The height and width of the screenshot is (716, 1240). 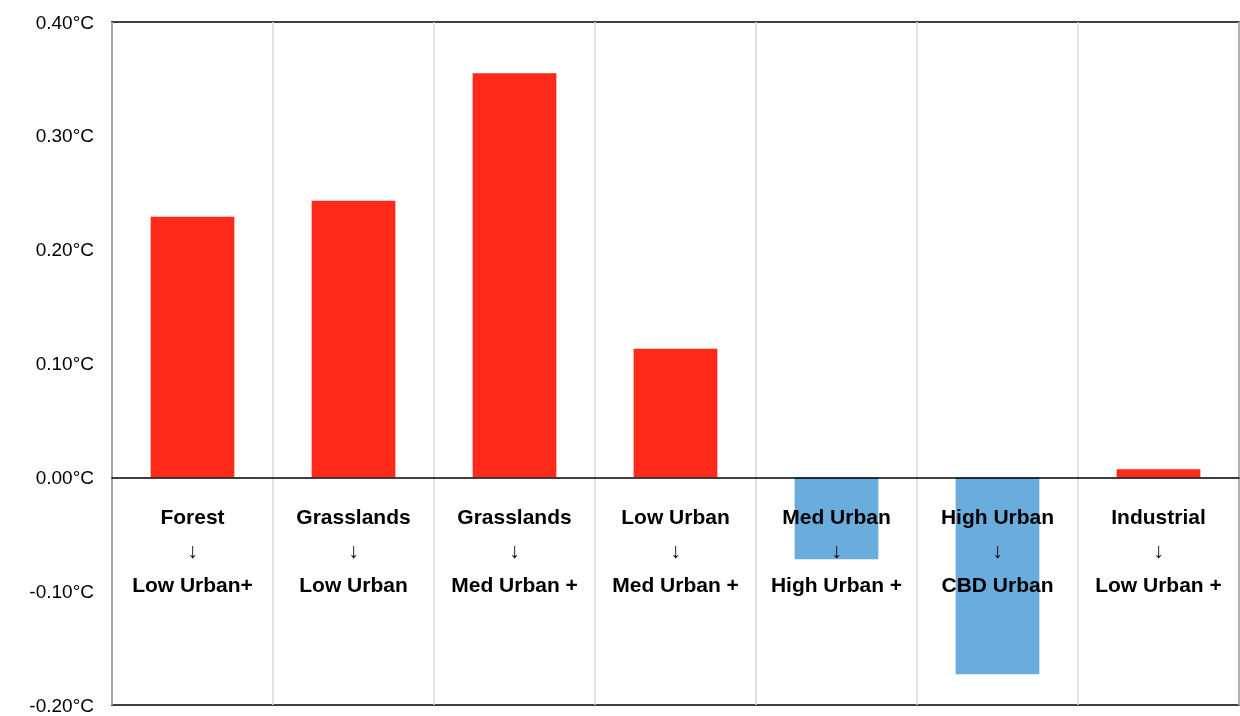 What do you see at coordinates (514, 550) in the screenshot?
I see `x-tick-label: Grasslands ↓ Med Urban +` at bounding box center [514, 550].